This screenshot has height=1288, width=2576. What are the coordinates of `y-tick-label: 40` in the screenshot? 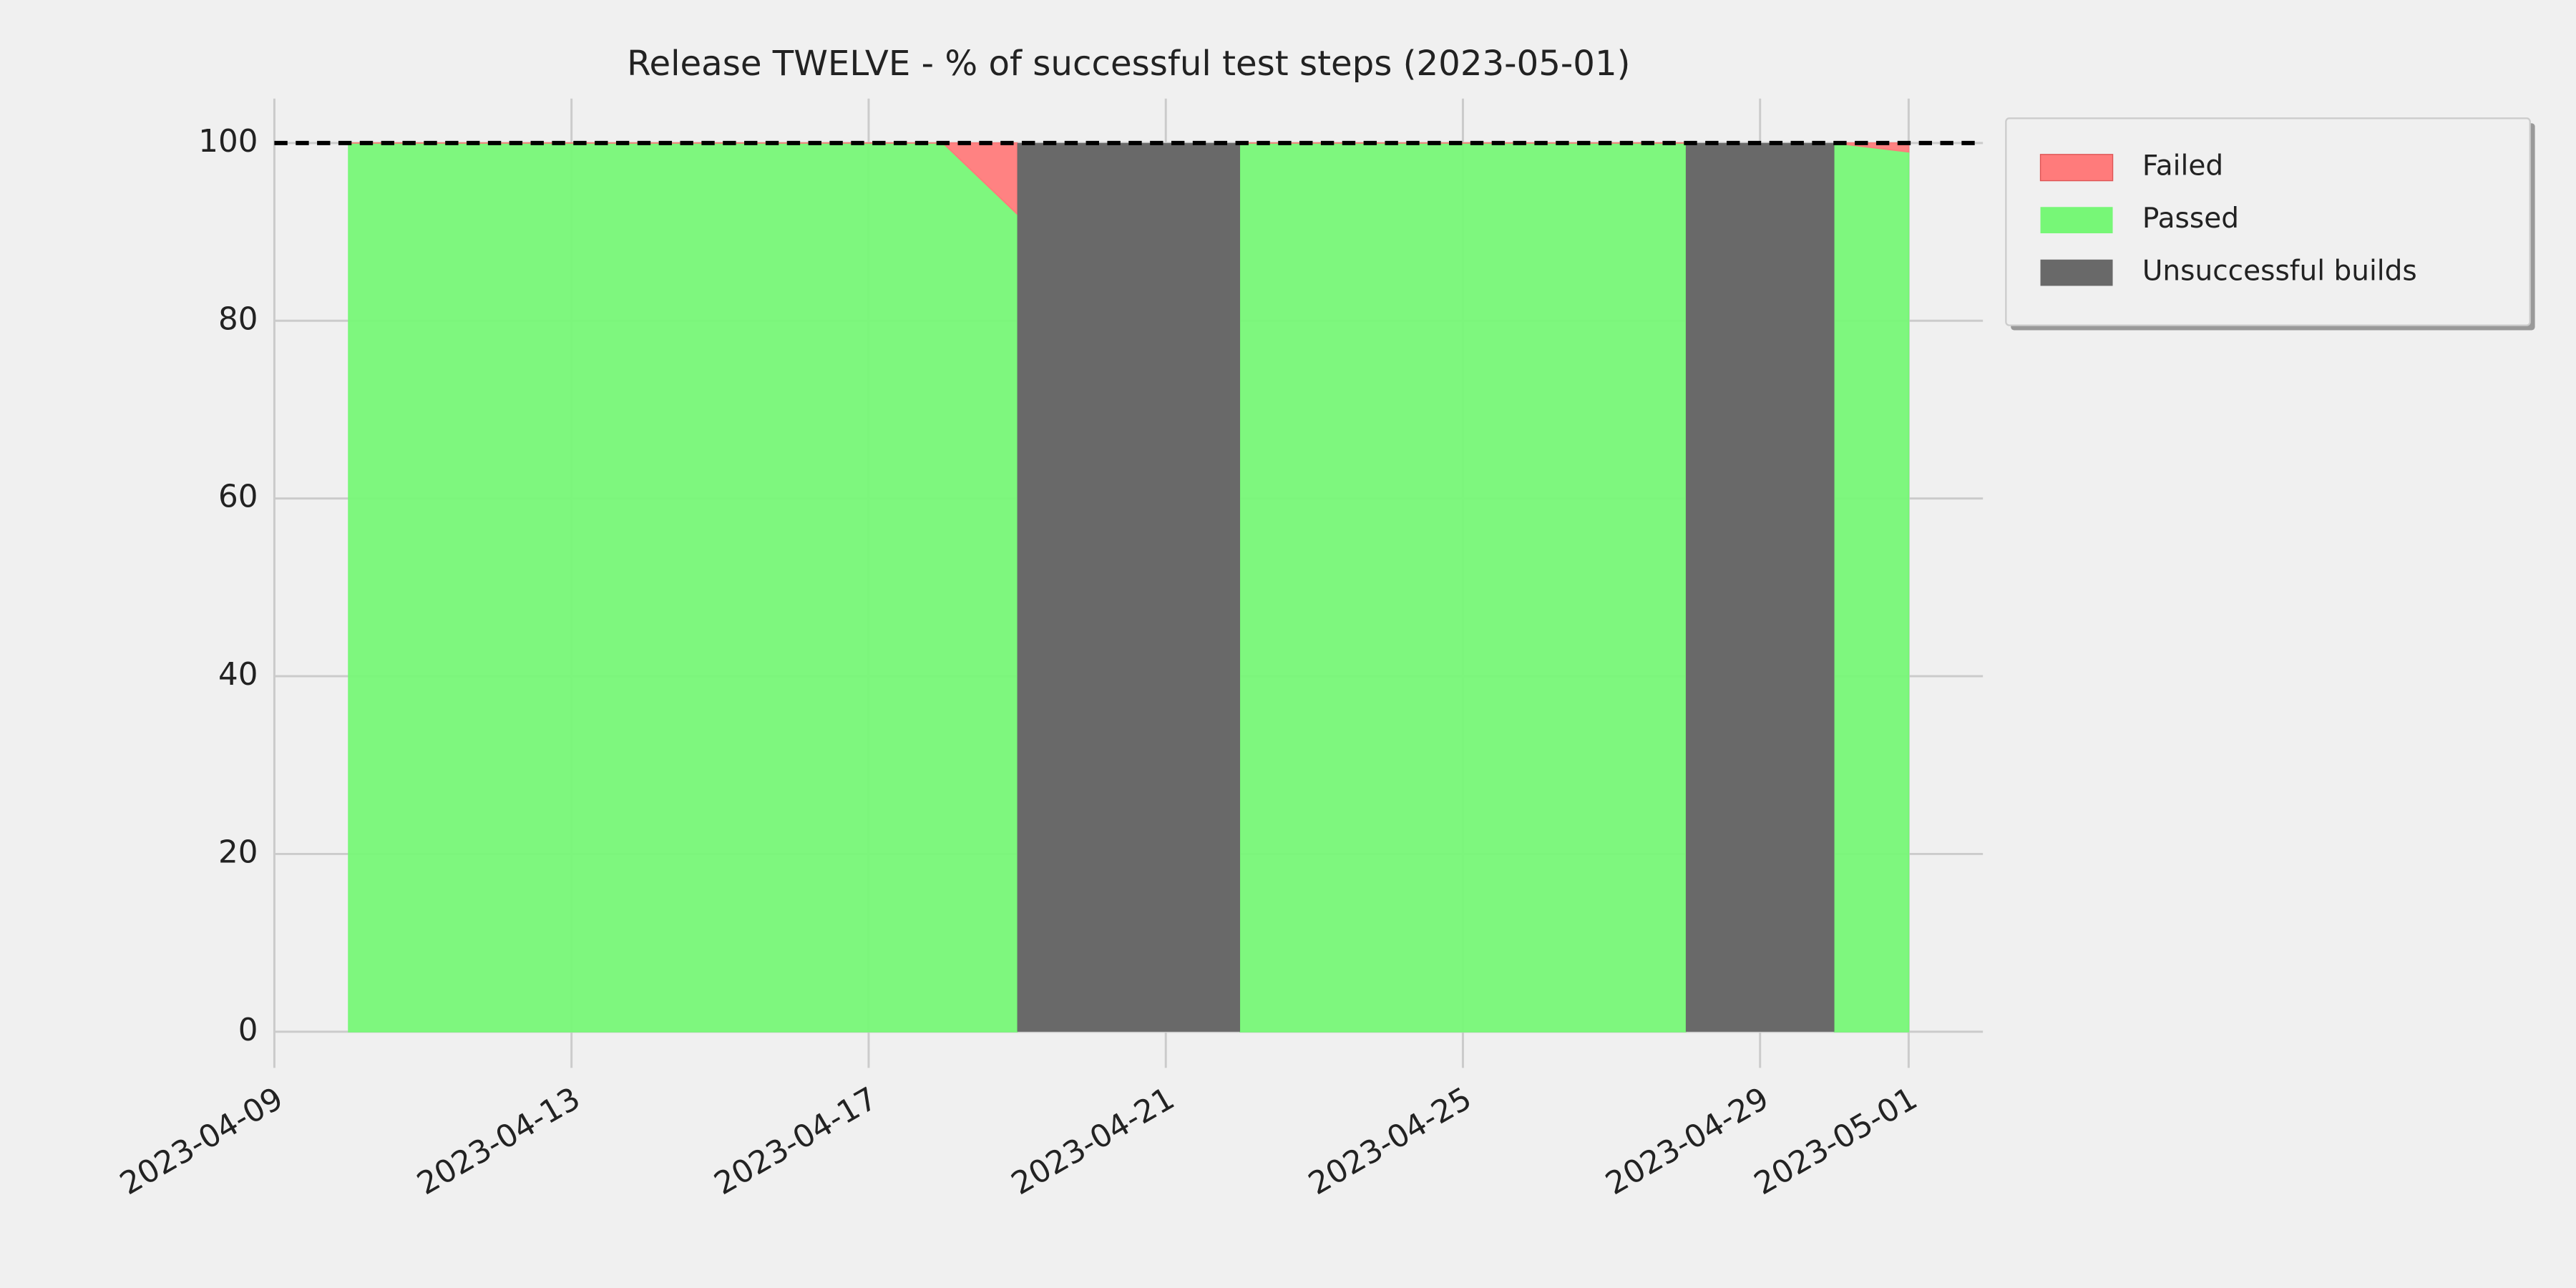 It's located at (238, 675).